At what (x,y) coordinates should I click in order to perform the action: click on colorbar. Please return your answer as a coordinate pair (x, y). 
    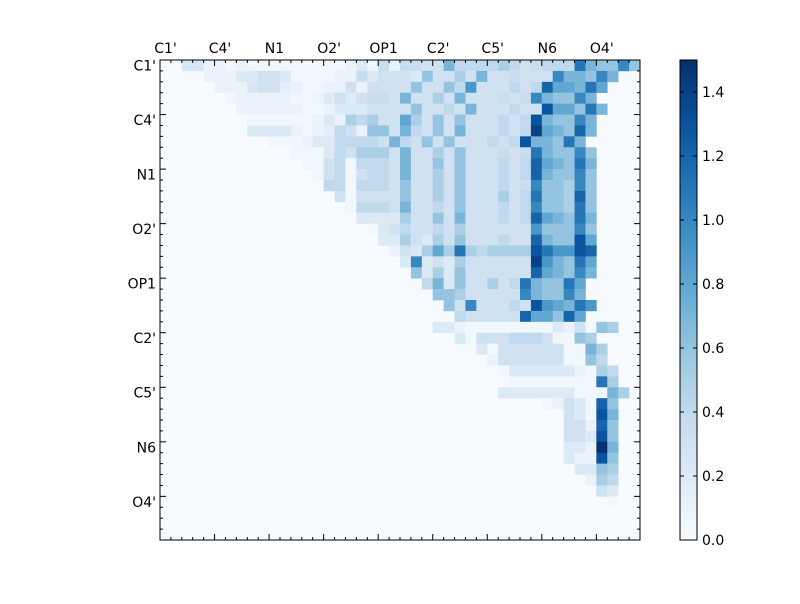
    Looking at the image, I should click on (688, 300).